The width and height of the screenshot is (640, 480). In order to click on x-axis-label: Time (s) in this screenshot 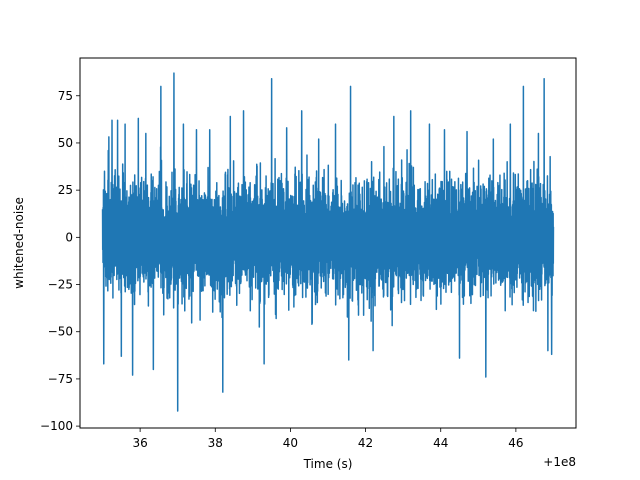, I will do `click(328, 464)`.